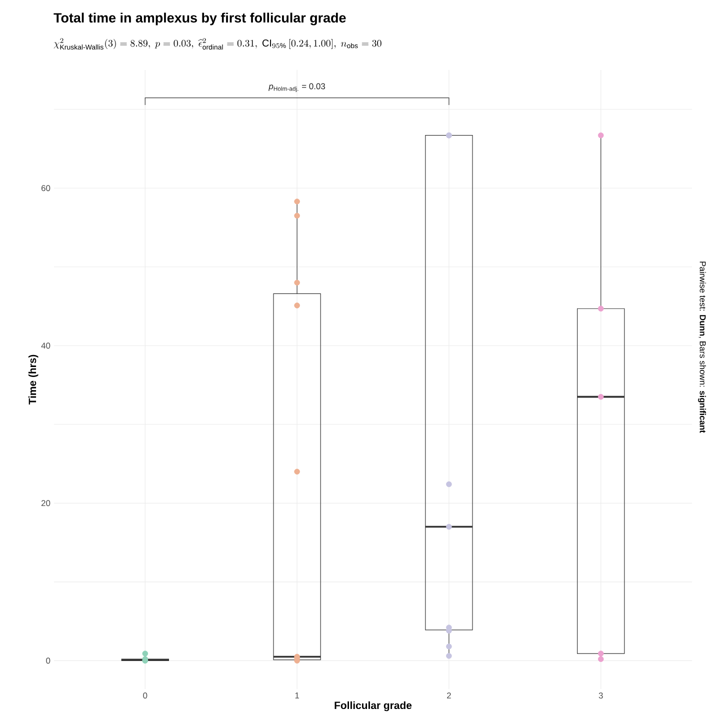  What do you see at coordinates (297, 87) in the screenshot?
I see `annotation: p$_{Holm-adj.}$ = 0.03` at bounding box center [297, 87].